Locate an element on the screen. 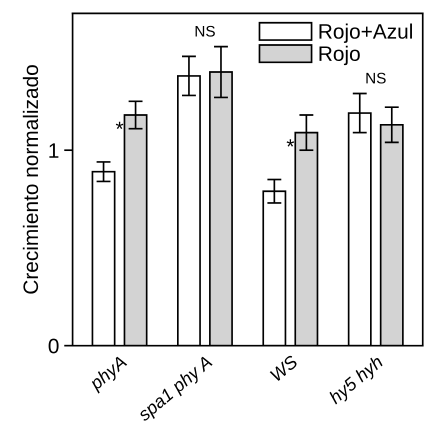 The width and height of the screenshot is (427, 446). y-axis-title: Crecimiento normalizado is located at coordinates (30, 179).